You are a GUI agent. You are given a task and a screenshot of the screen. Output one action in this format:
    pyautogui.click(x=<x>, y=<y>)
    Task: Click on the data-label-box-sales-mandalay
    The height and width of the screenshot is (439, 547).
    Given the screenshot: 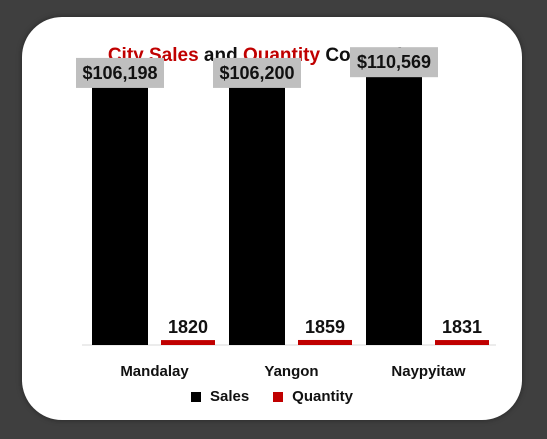 What is the action you would take?
    pyautogui.click(x=120, y=72)
    